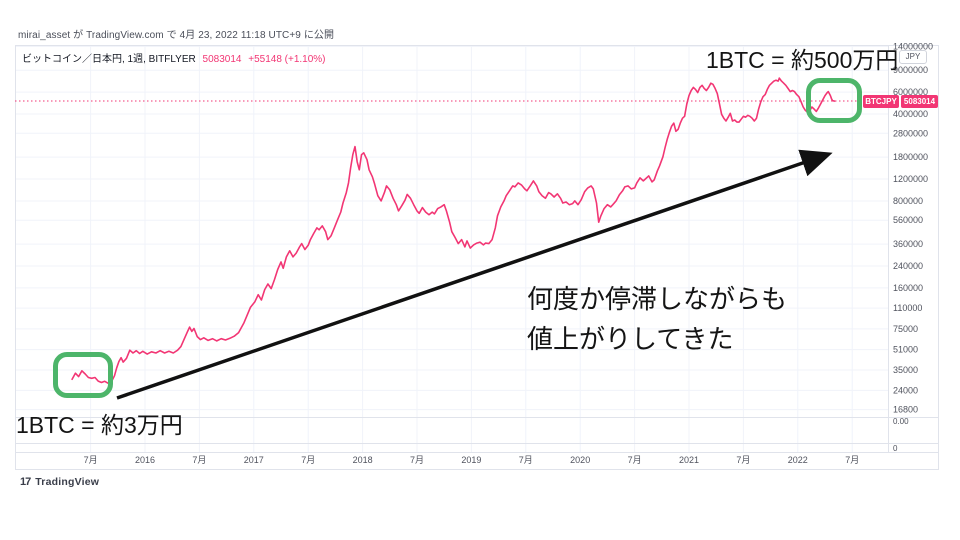  Describe the element at coordinates (25, 482) in the screenshot. I see `tradingview-logo-mark: 17` at that location.